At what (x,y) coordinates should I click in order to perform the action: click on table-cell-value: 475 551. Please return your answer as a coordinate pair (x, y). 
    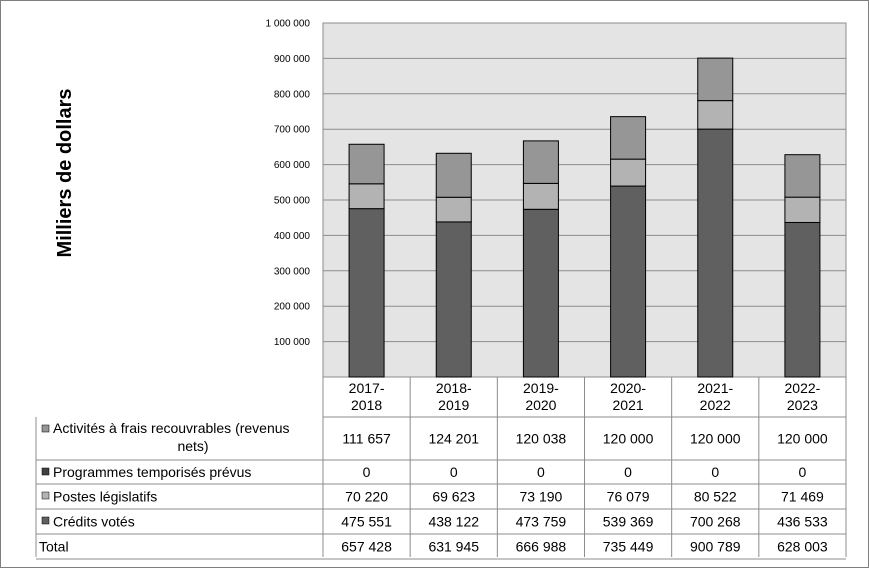
    Looking at the image, I should click on (366, 522).